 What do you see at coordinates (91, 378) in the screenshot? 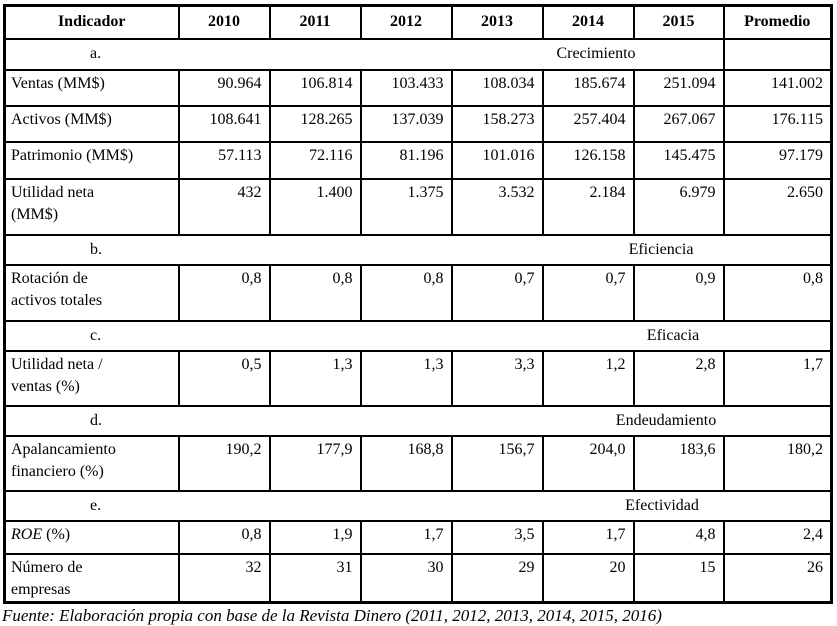
I see `row-label: Utilidad neta / ventas (%)` at bounding box center [91, 378].